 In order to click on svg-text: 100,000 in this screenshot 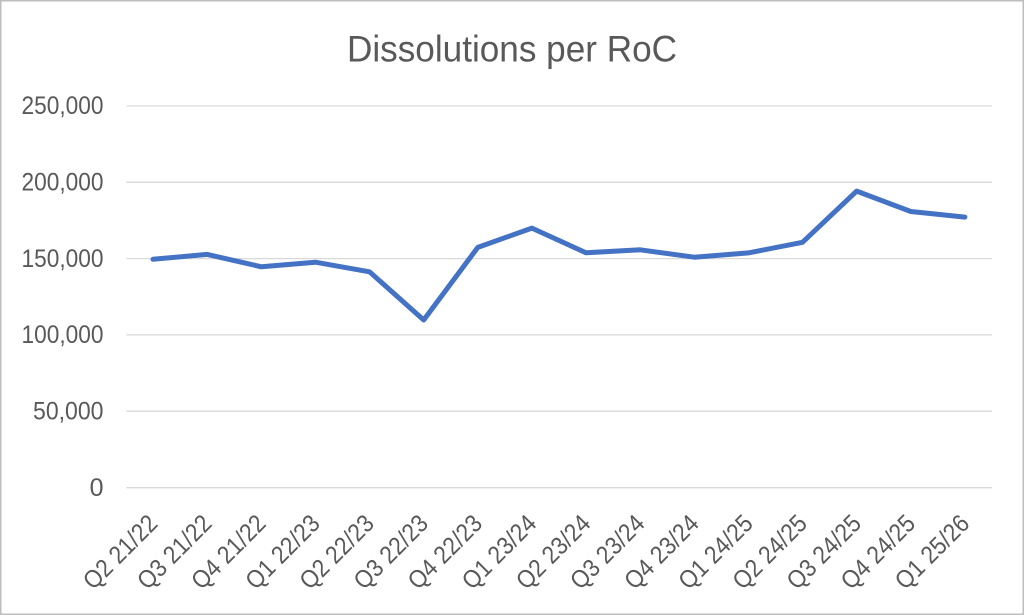, I will do `click(63, 335)`.